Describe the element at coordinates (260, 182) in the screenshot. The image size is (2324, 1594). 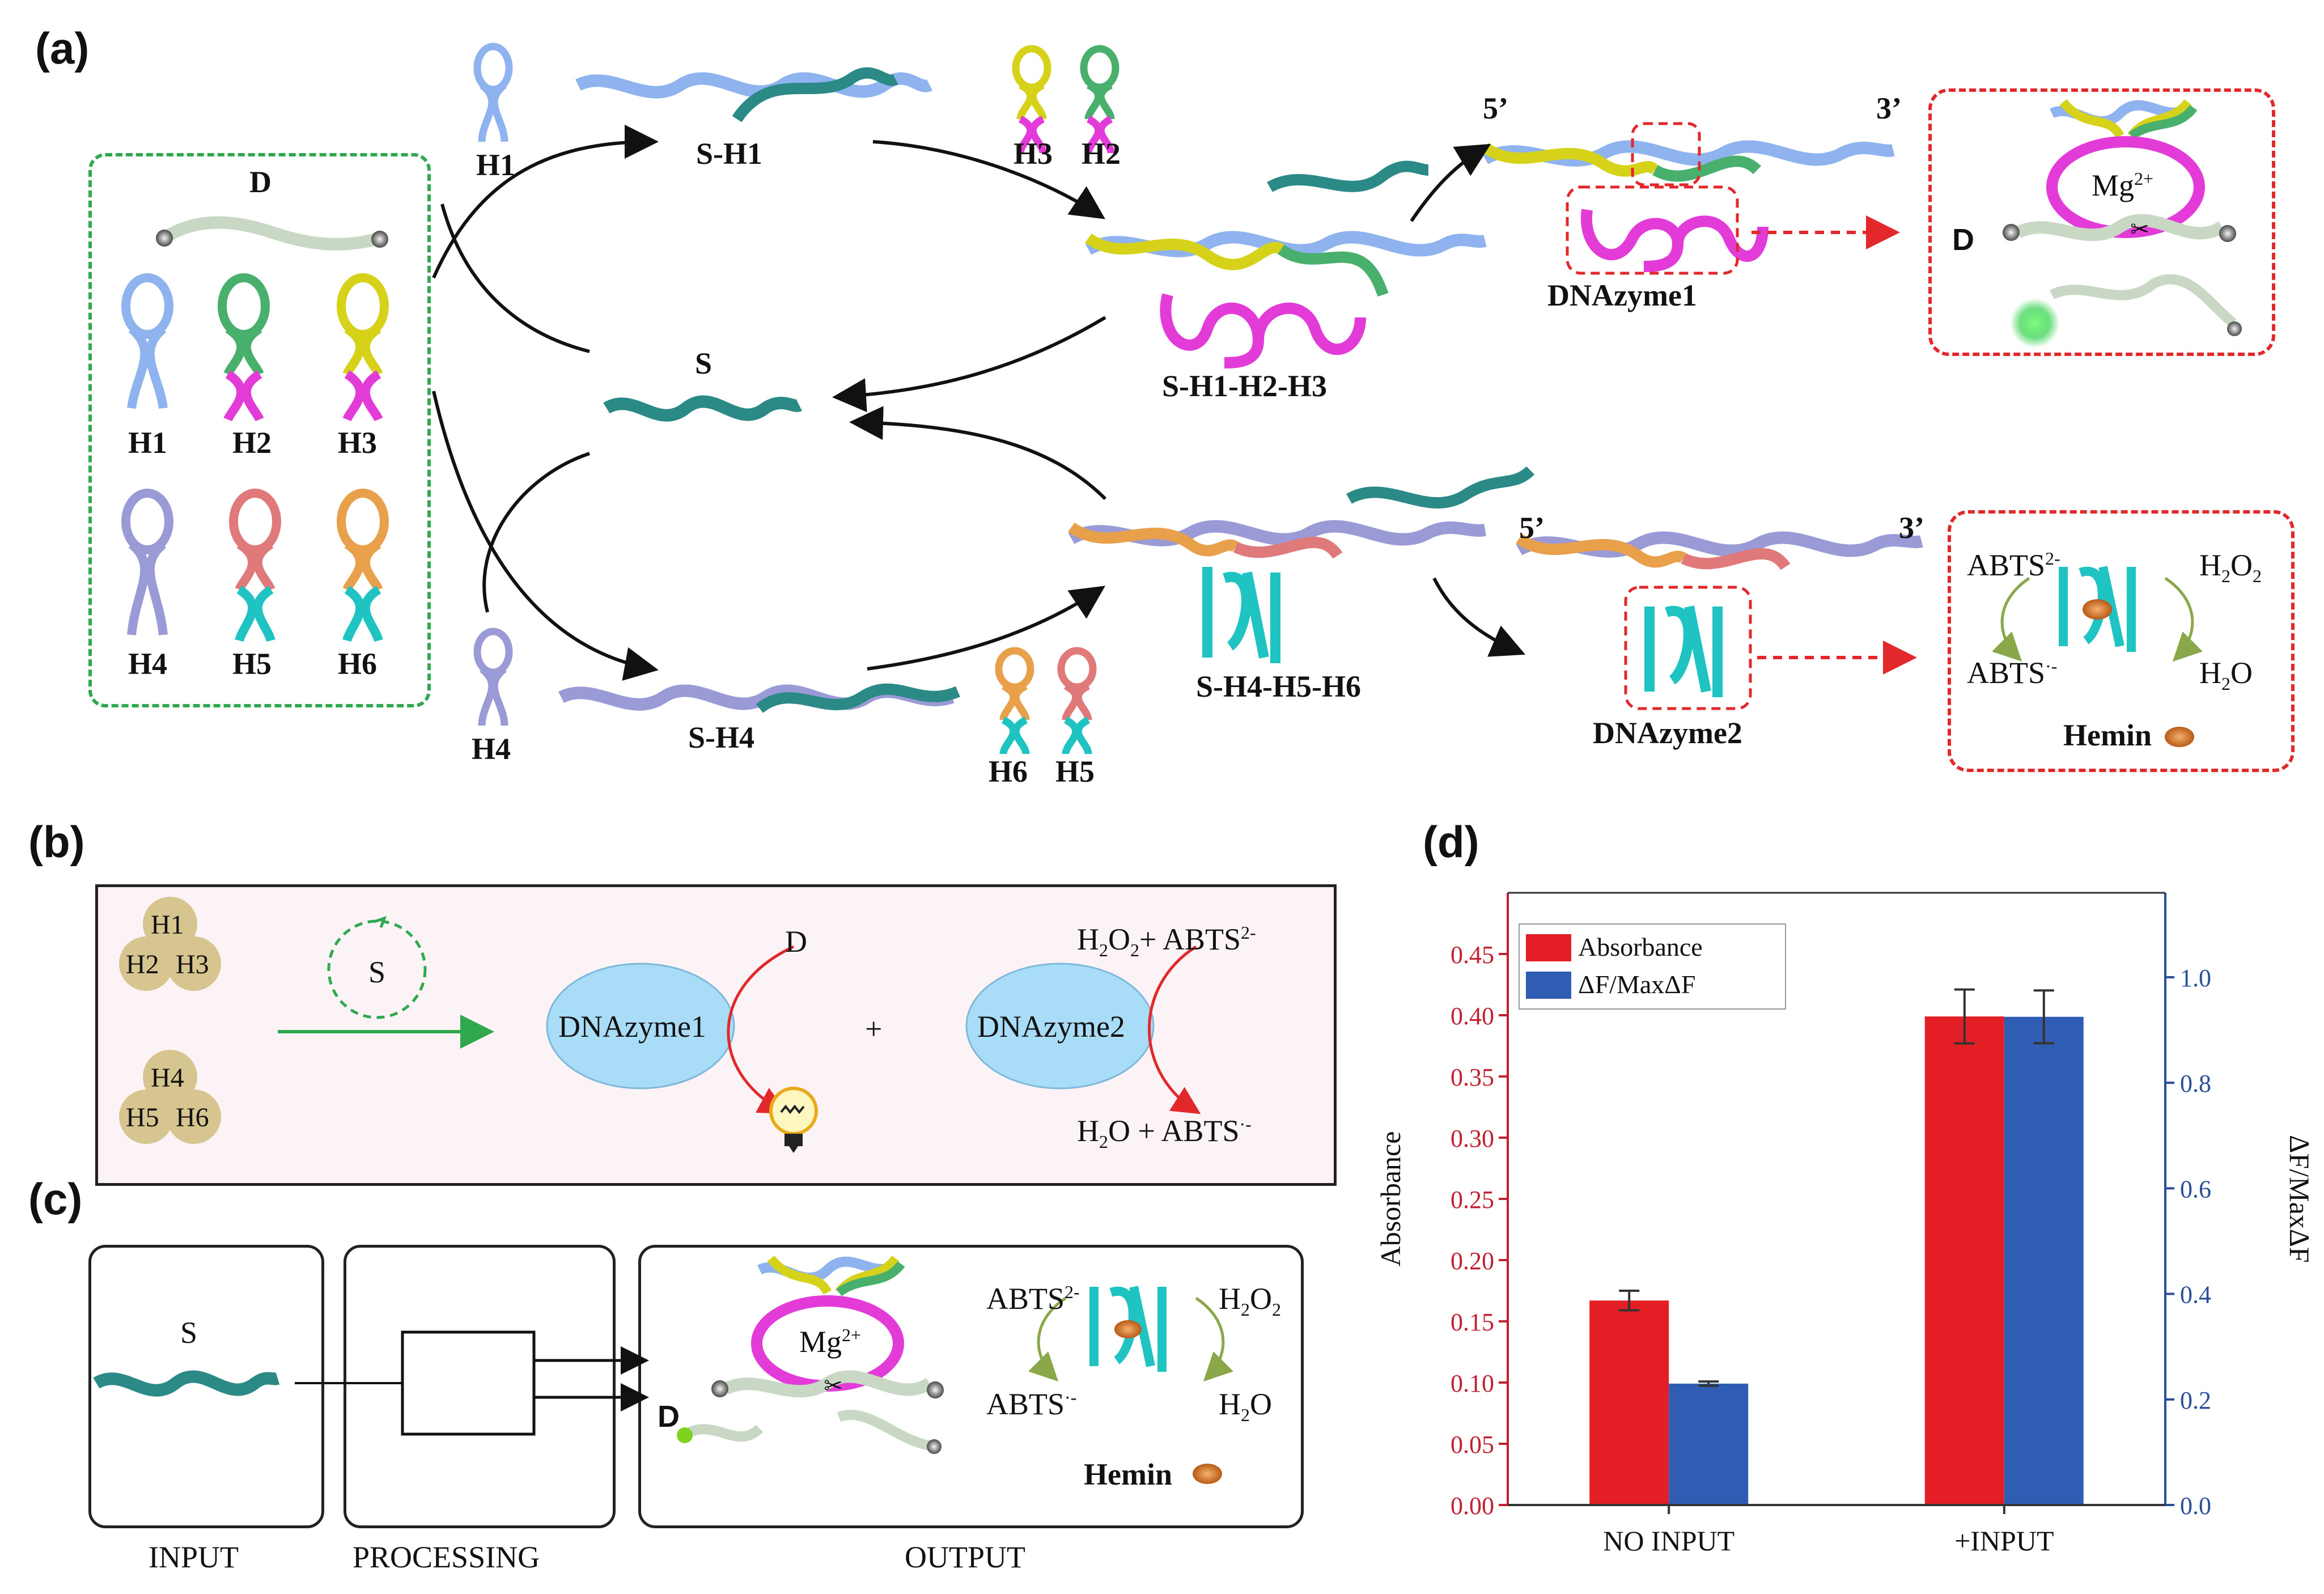
I see `label-d: D` at that location.